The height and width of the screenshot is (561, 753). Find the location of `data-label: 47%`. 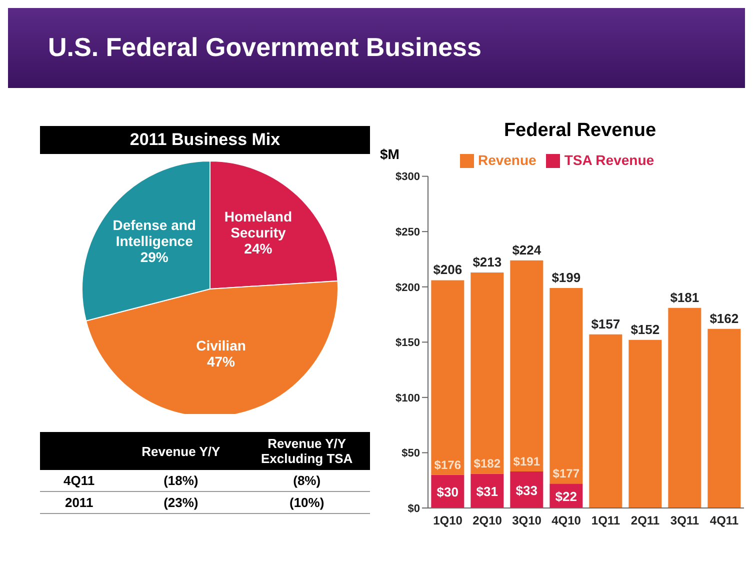

data-label: 47% is located at coordinates (221, 362).